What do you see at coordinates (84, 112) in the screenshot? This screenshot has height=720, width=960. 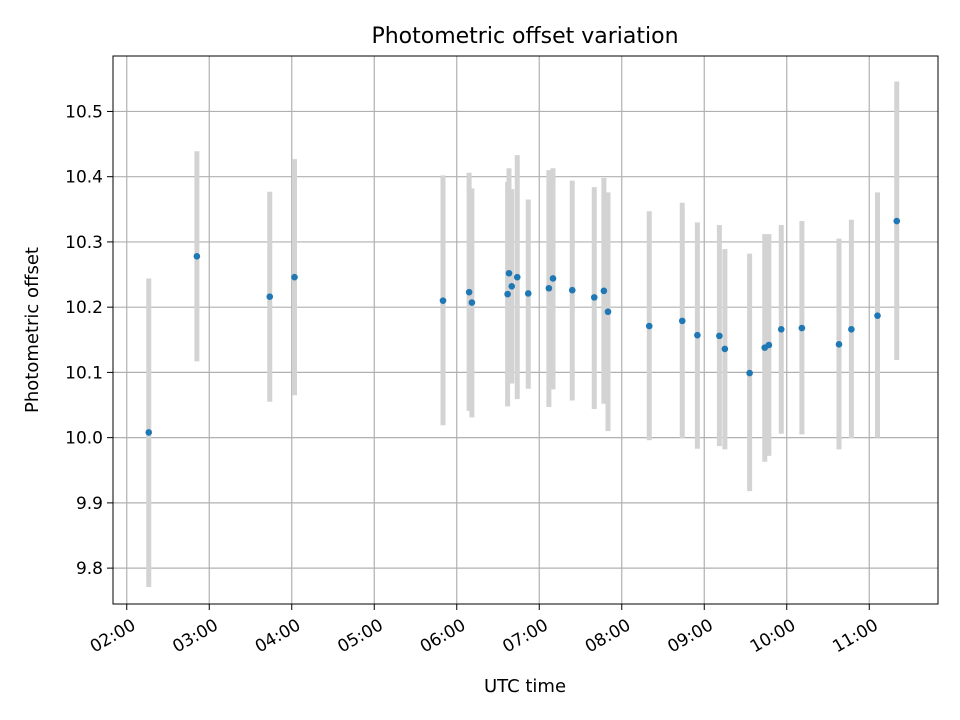 I see `y-tick-label: 10.5` at bounding box center [84, 112].